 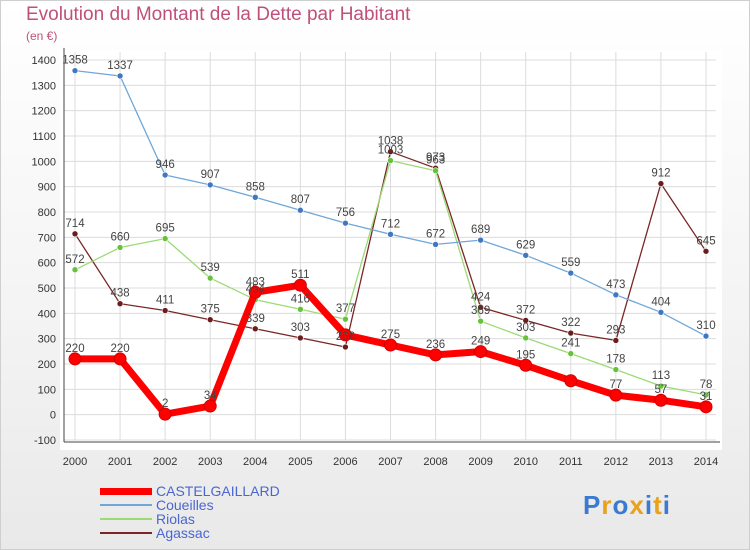 What do you see at coordinates (615, 360) in the screenshot?
I see `data-label-riolas: 178` at bounding box center [615, 360].